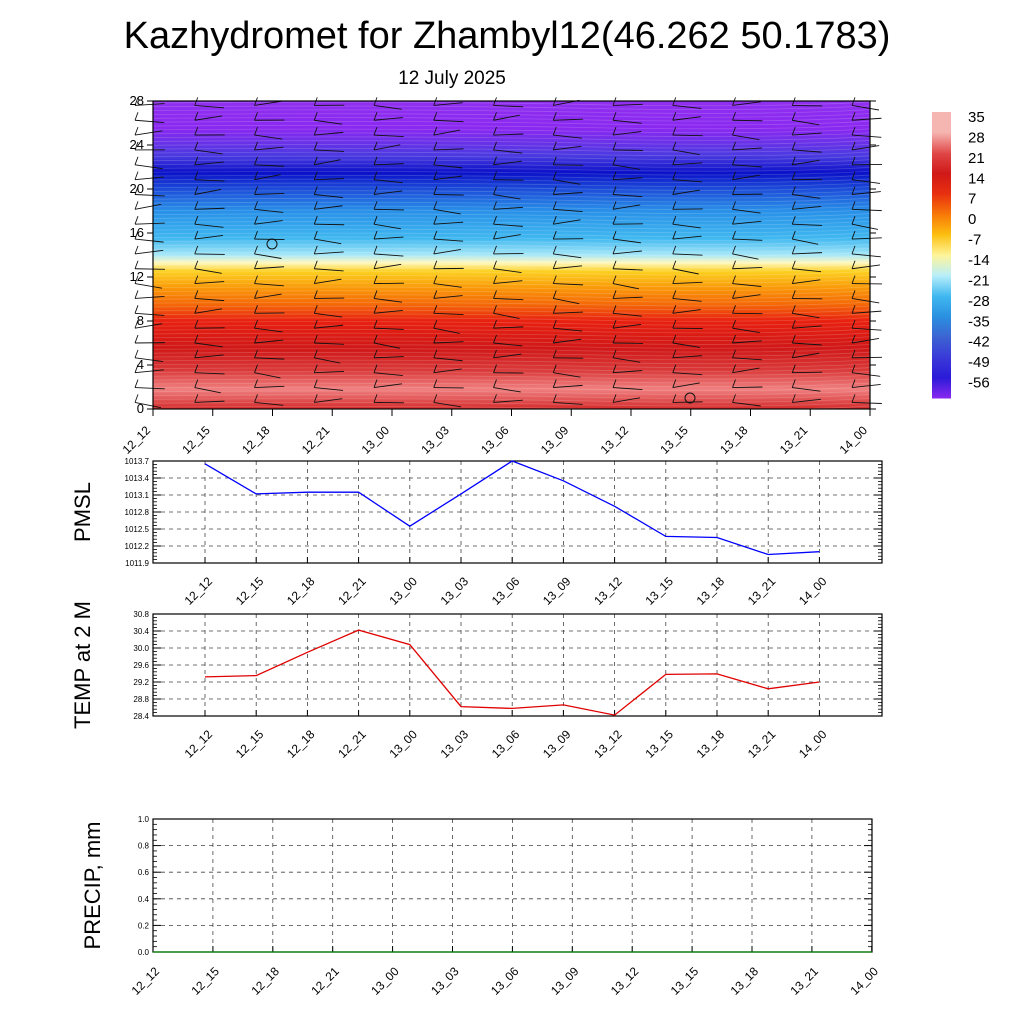  Describe the element at coordinates (976, 178) in the screenshot. I see `colorbar-label: 14` at that location.